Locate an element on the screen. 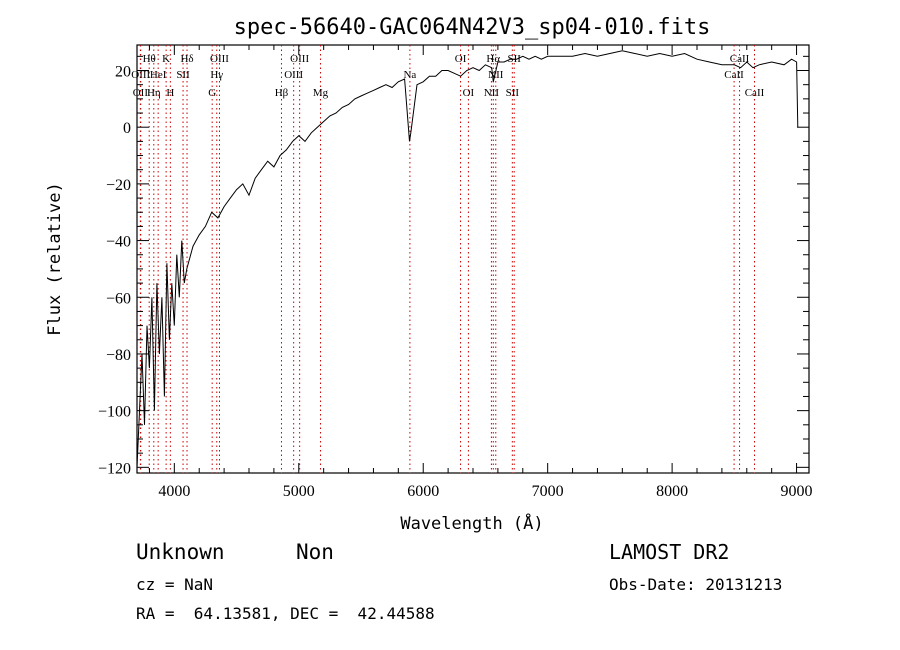  line-label: Hγ is located at coordinates (216, 75).